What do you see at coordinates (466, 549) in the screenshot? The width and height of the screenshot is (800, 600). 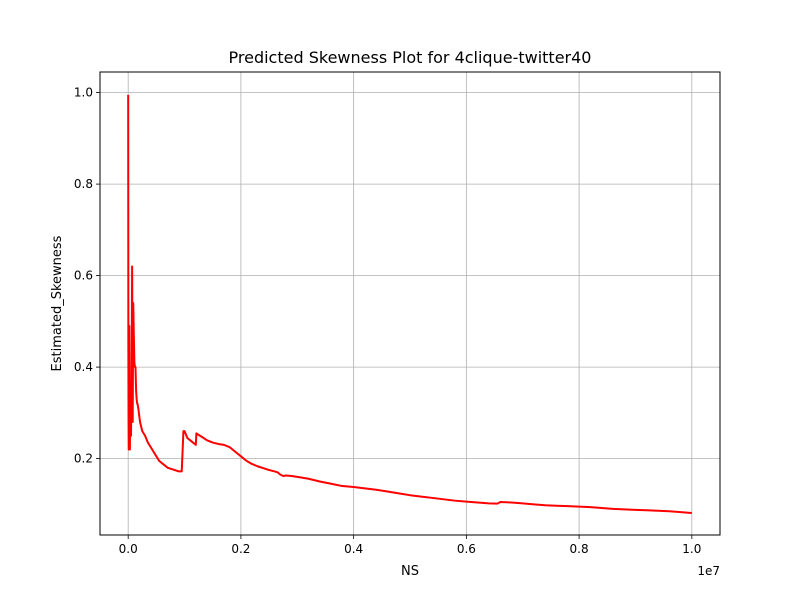 I see `x-tick-label: 0.6` at bounding box center [466, 549].